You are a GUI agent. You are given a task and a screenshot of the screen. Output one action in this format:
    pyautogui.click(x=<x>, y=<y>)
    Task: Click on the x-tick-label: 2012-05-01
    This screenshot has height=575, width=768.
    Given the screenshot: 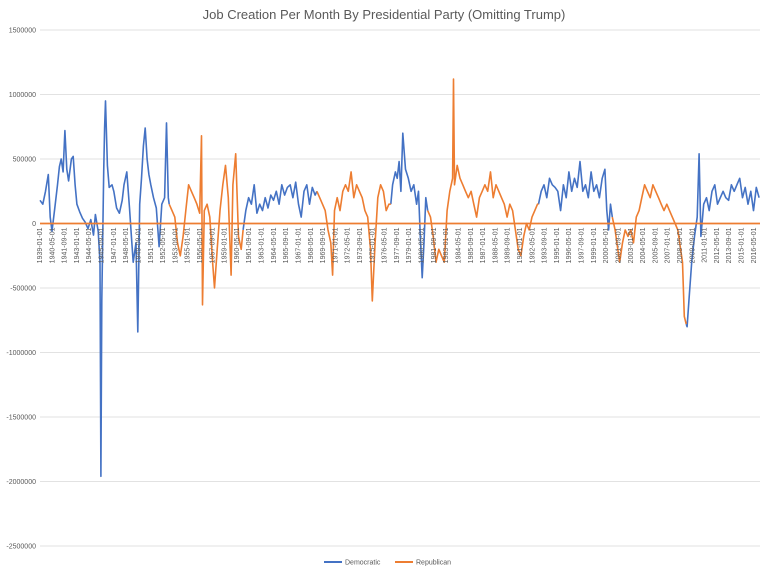 What is the action you would take?
    pyautogui.click(x=717, y=245)
    